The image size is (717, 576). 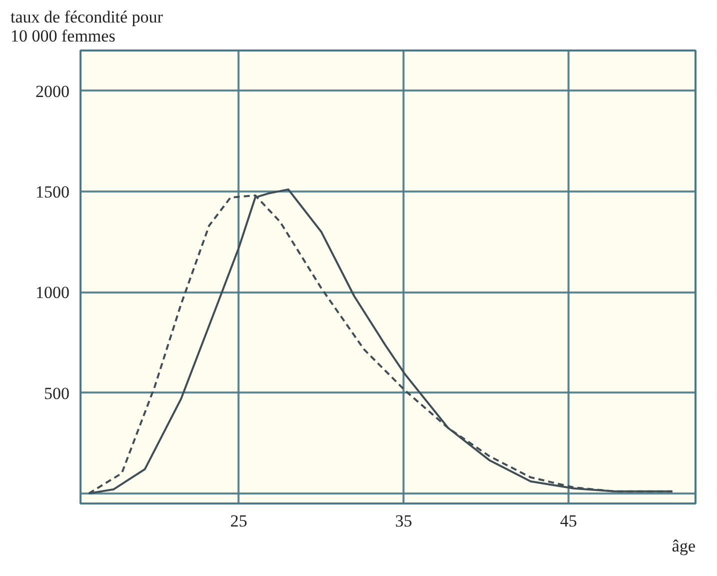 What do you see at coordinates (569, 521) in the screenshot?
I see `x-tick-label: 45` at bounding box center [569, 521].